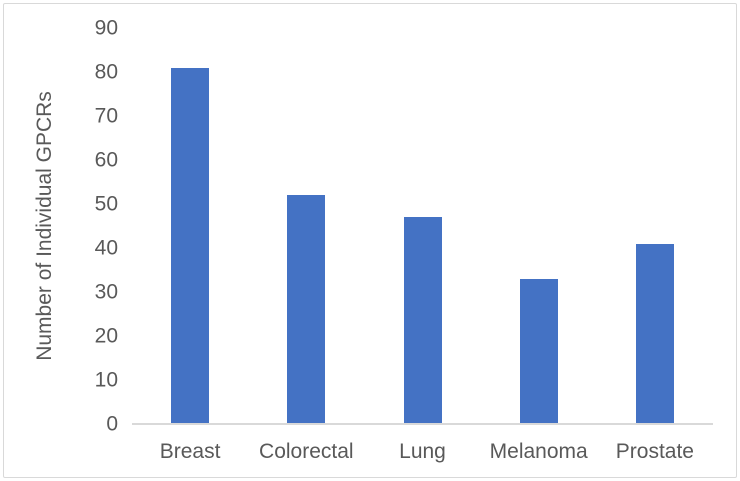  Describe the element at coordinates (654, 333) in the screenshot. I see `bar-prostate` at that location.